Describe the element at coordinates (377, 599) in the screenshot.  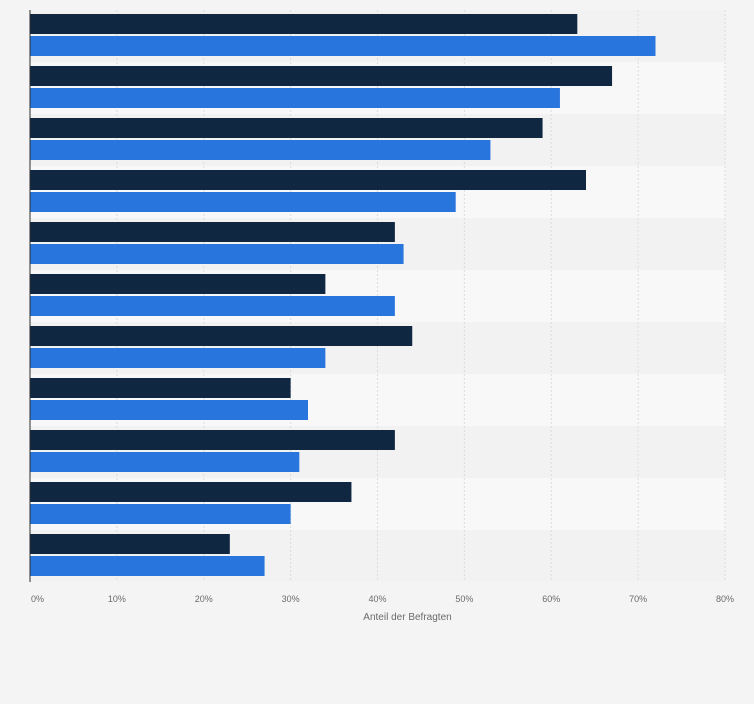
I see `x-tick-label: 40%` at that location.